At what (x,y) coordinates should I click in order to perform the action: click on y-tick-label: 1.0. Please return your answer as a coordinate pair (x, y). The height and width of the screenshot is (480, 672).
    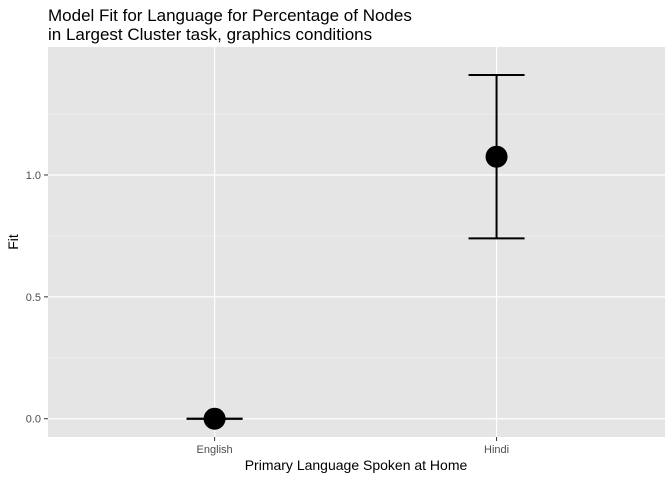
    Looking at the image, I should click on (33, 176).